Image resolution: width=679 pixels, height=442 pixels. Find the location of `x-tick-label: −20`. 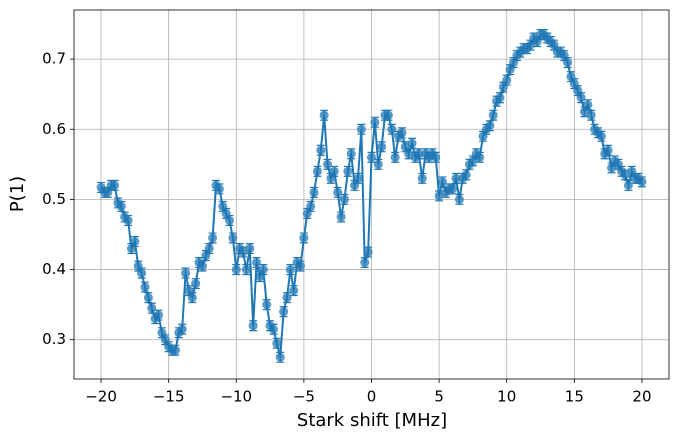

x-tick-label: −20 is located at coordinates (101, 397).